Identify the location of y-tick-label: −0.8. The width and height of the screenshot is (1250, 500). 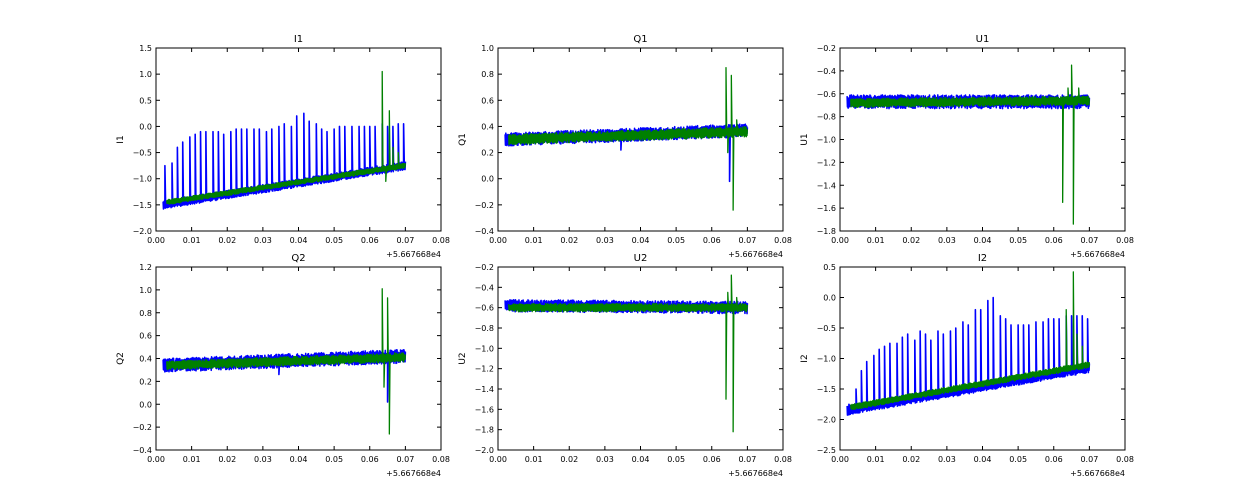
(484, 328).